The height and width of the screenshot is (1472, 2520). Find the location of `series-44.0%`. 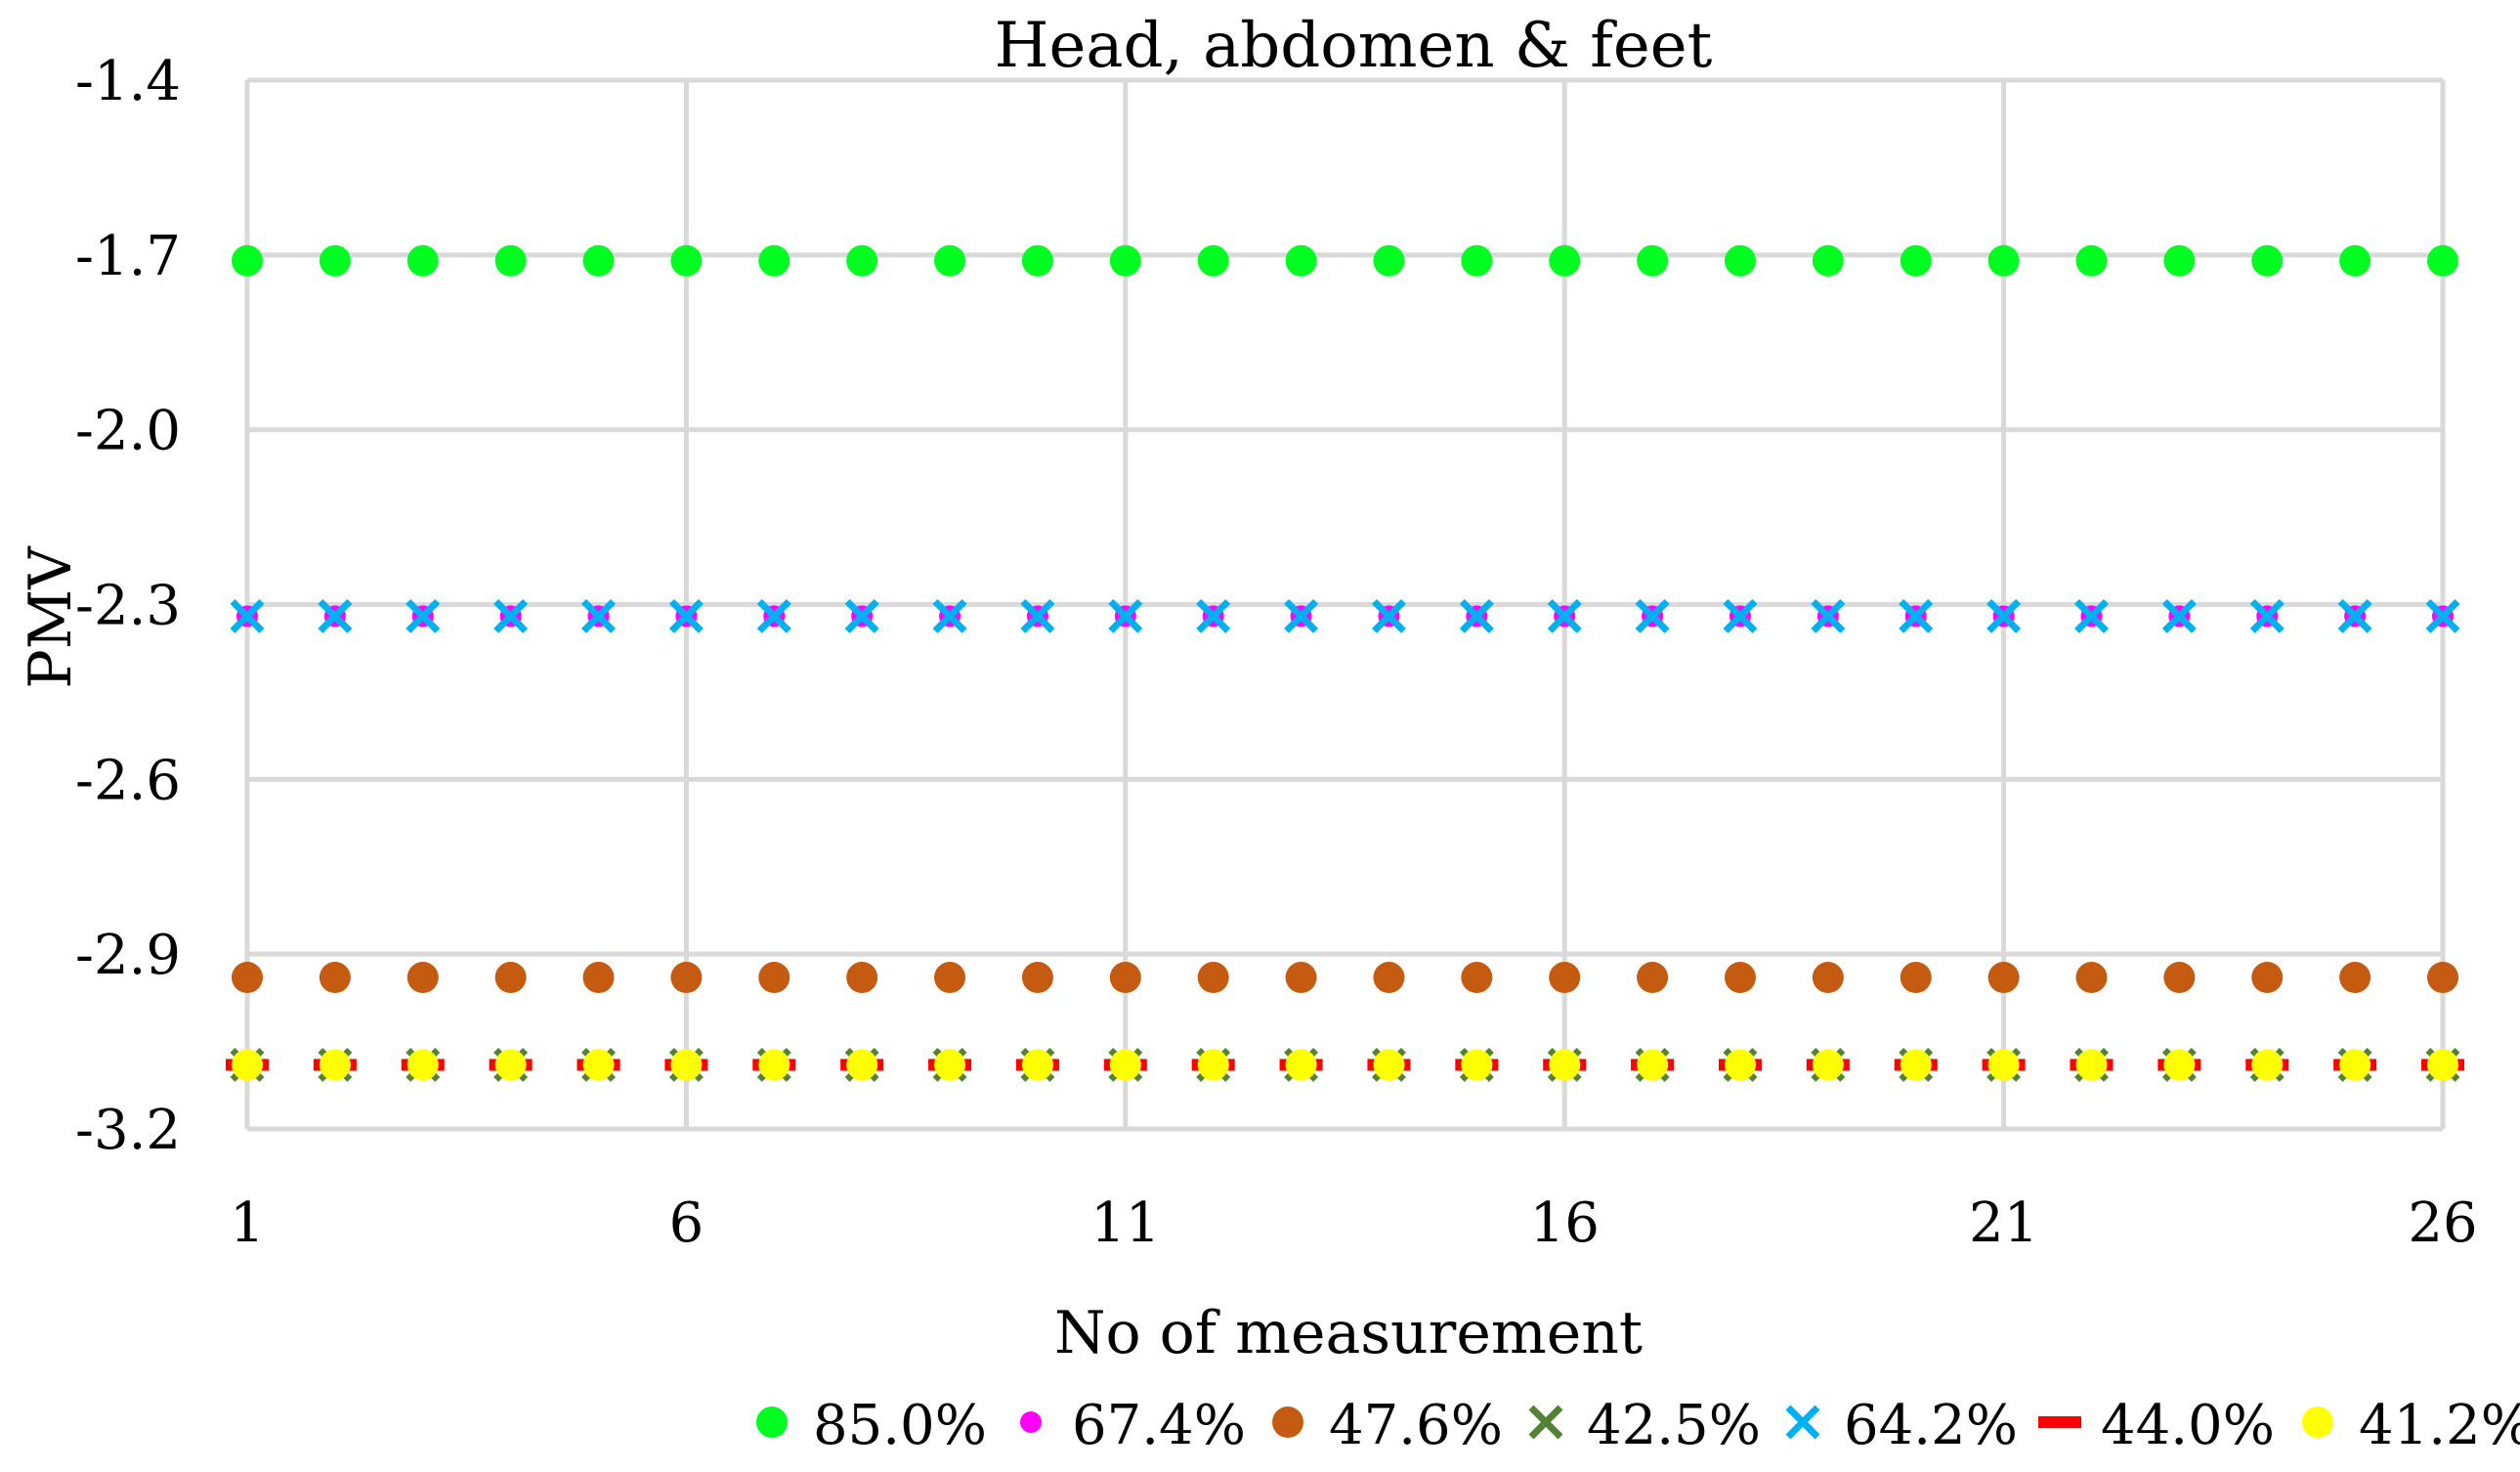

series-44.0% is located at coordinates (1345, 1065).